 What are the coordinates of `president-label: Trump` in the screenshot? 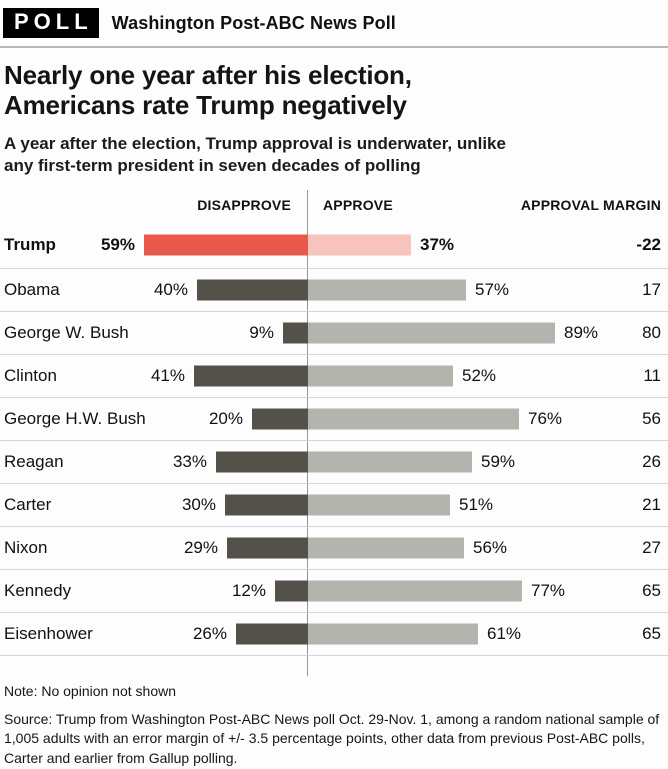 It's located at (30, 244).